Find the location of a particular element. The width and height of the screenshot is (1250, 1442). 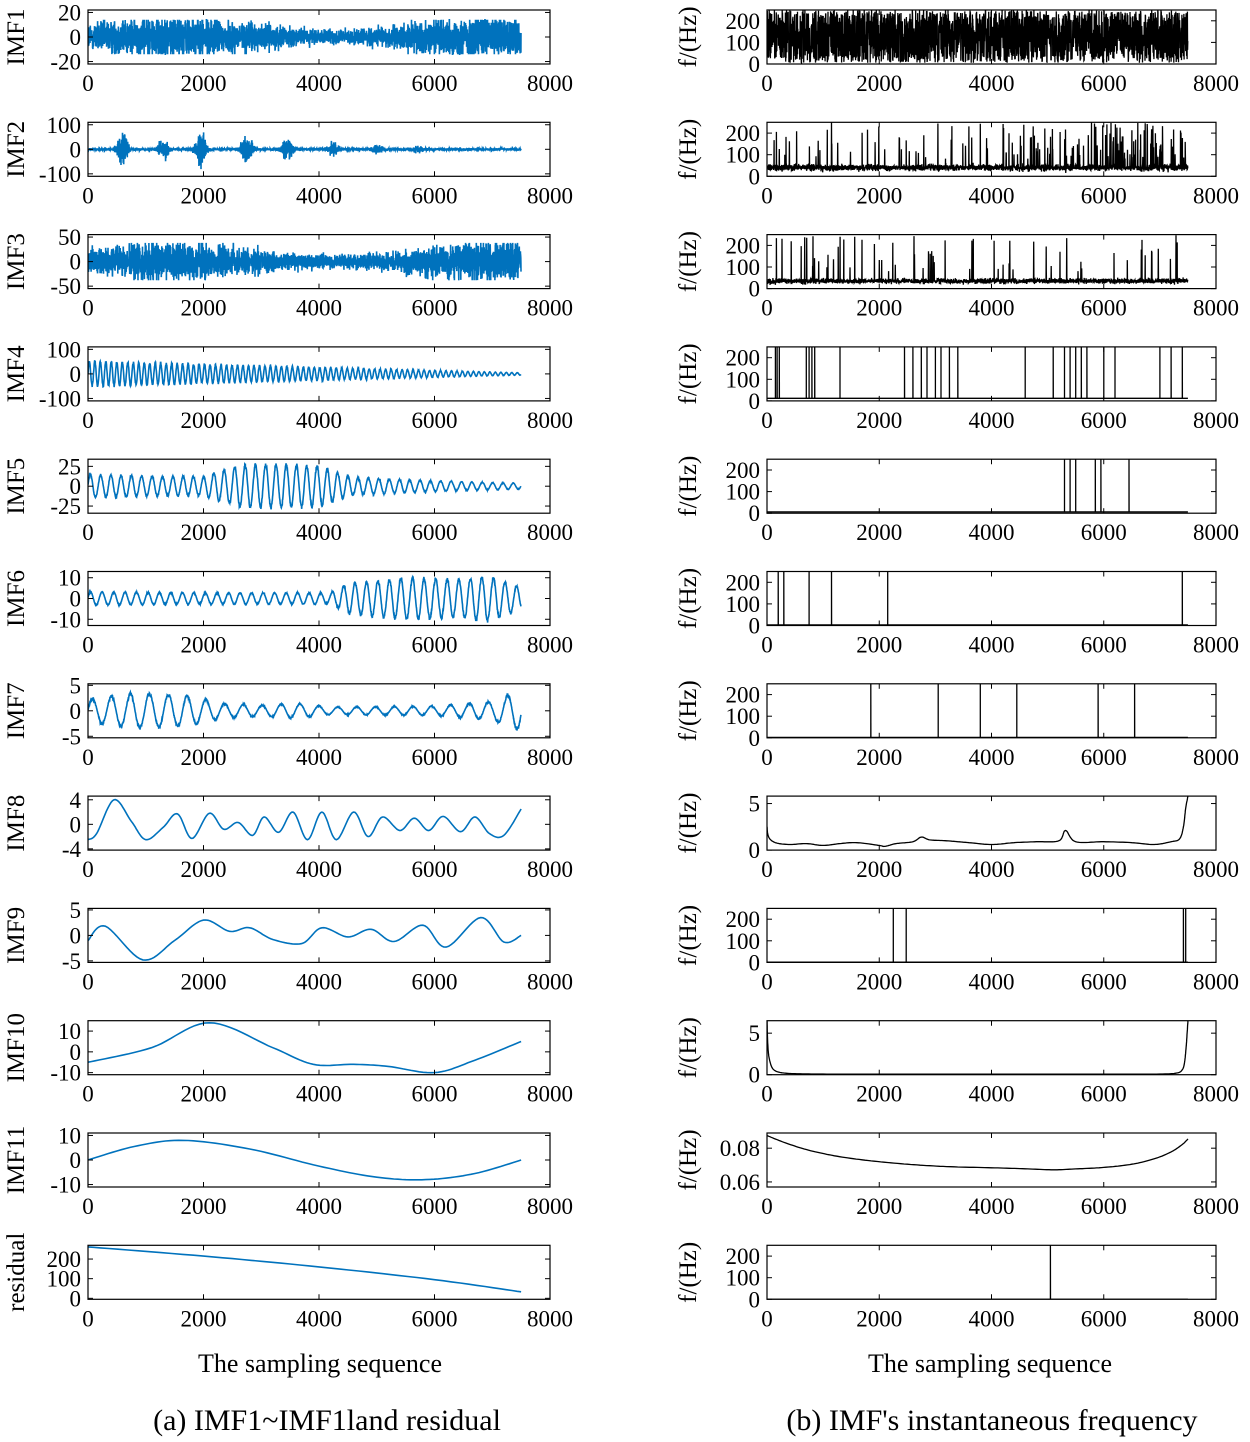

y-tick-label: -20 is located at coordinates (65, 62).